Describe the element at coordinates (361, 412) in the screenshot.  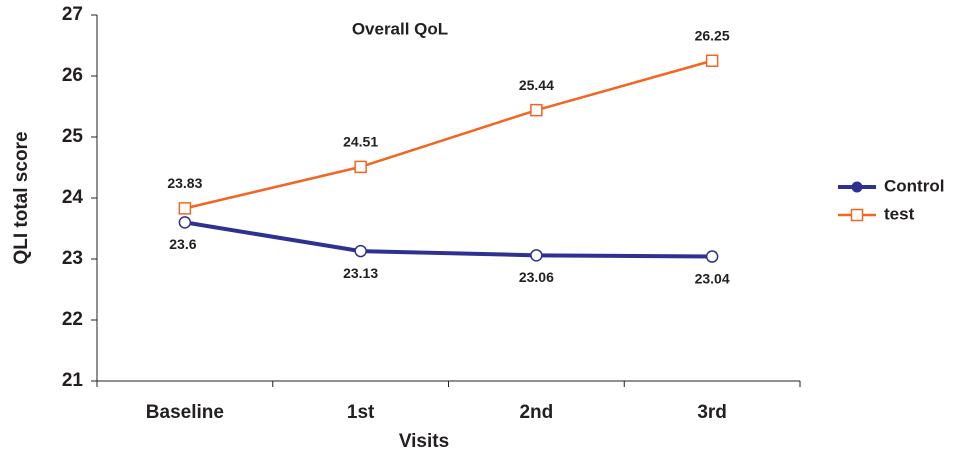
I see `x-tick-label: 1st` at that location.